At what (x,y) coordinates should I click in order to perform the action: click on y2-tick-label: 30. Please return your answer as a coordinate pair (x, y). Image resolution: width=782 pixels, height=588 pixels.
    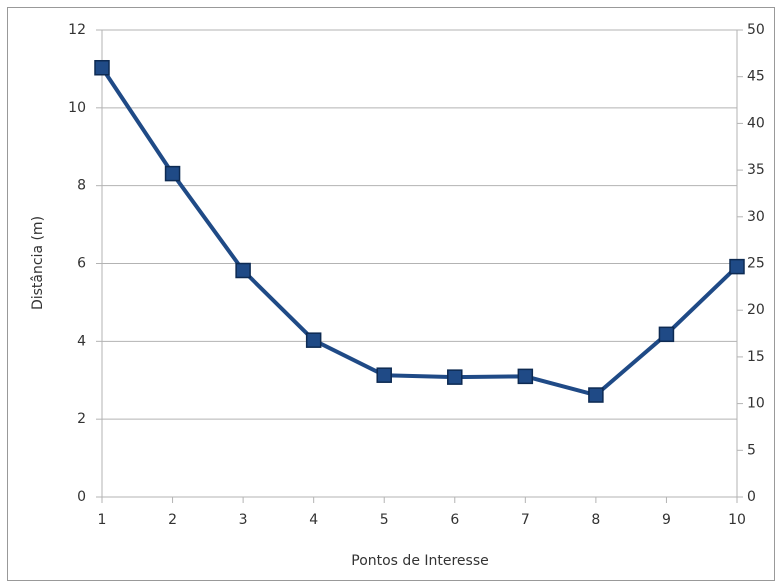
    Looking at the image, I should click on (756, 217).